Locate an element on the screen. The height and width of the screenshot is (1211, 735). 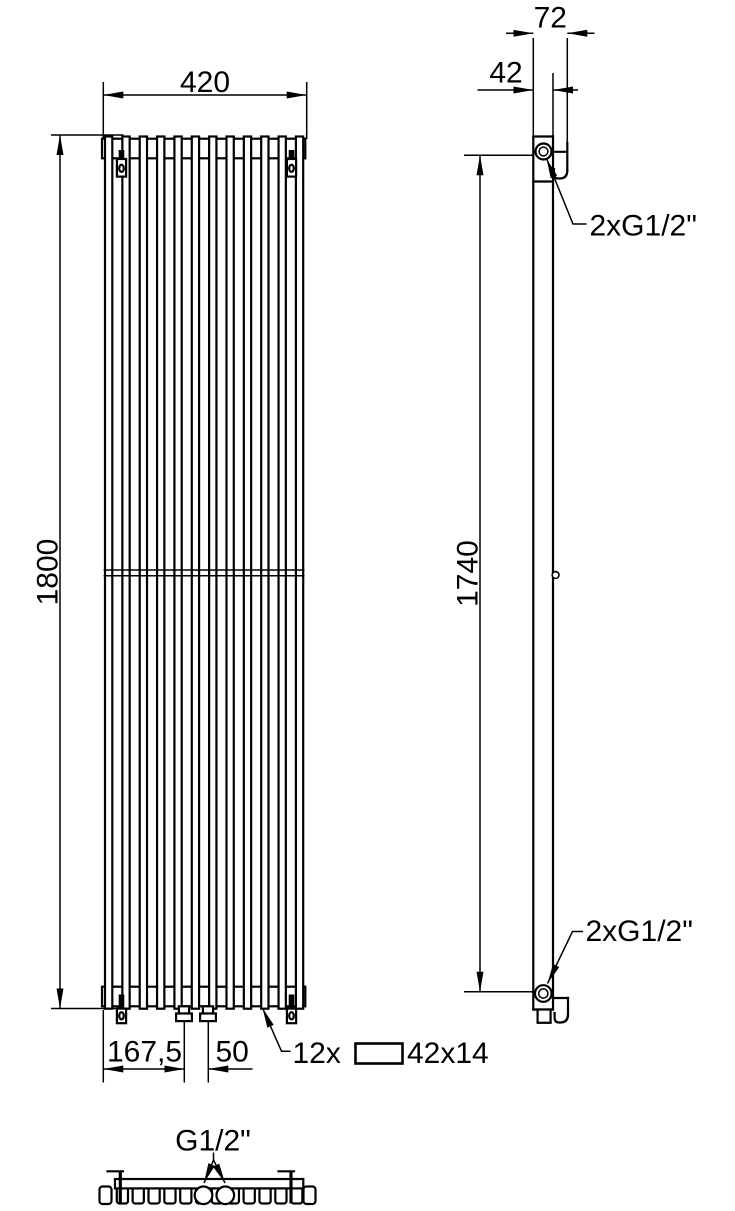
bracket-top-right is located at coordinates (291, 164).